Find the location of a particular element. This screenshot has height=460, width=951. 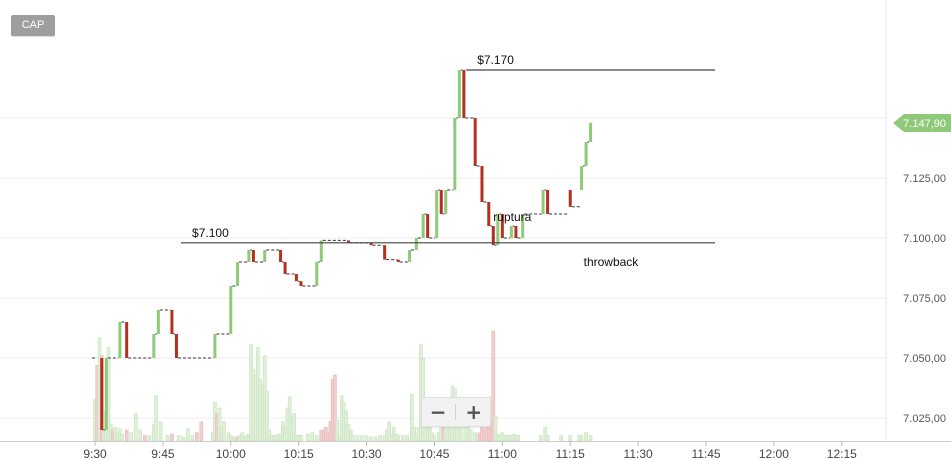

x-tick-label: 10:30 is located at coordinates (367, 453).